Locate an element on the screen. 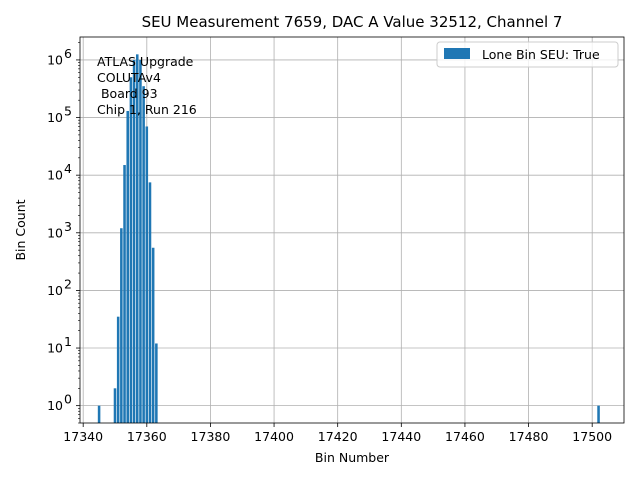 This screenshot has height=480, width=640. x-tick-label: 17420 is located at coordinates (338, 436).